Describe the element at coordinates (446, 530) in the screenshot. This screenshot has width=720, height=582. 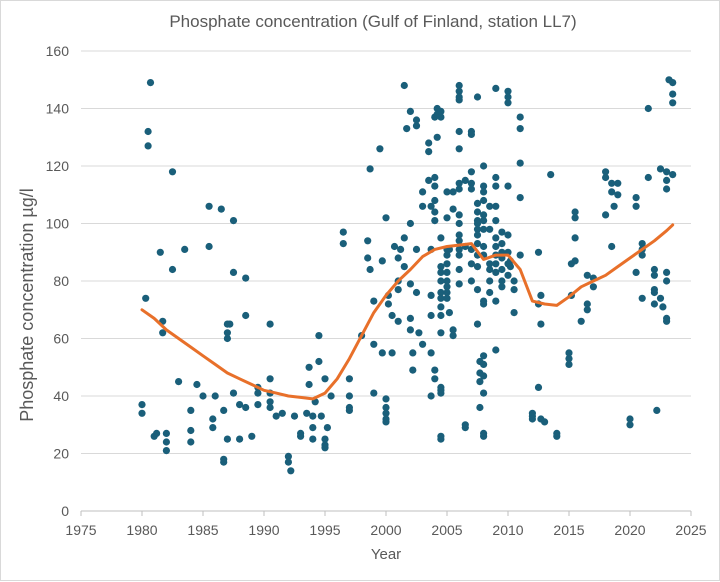
I see `x-tick-label: 2005` at that location.